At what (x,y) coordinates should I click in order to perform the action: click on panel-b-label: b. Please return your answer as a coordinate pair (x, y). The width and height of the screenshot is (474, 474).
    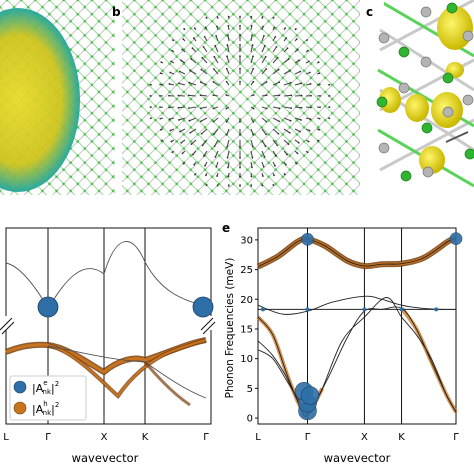
    Looking at the image, I should click on (116, 12).